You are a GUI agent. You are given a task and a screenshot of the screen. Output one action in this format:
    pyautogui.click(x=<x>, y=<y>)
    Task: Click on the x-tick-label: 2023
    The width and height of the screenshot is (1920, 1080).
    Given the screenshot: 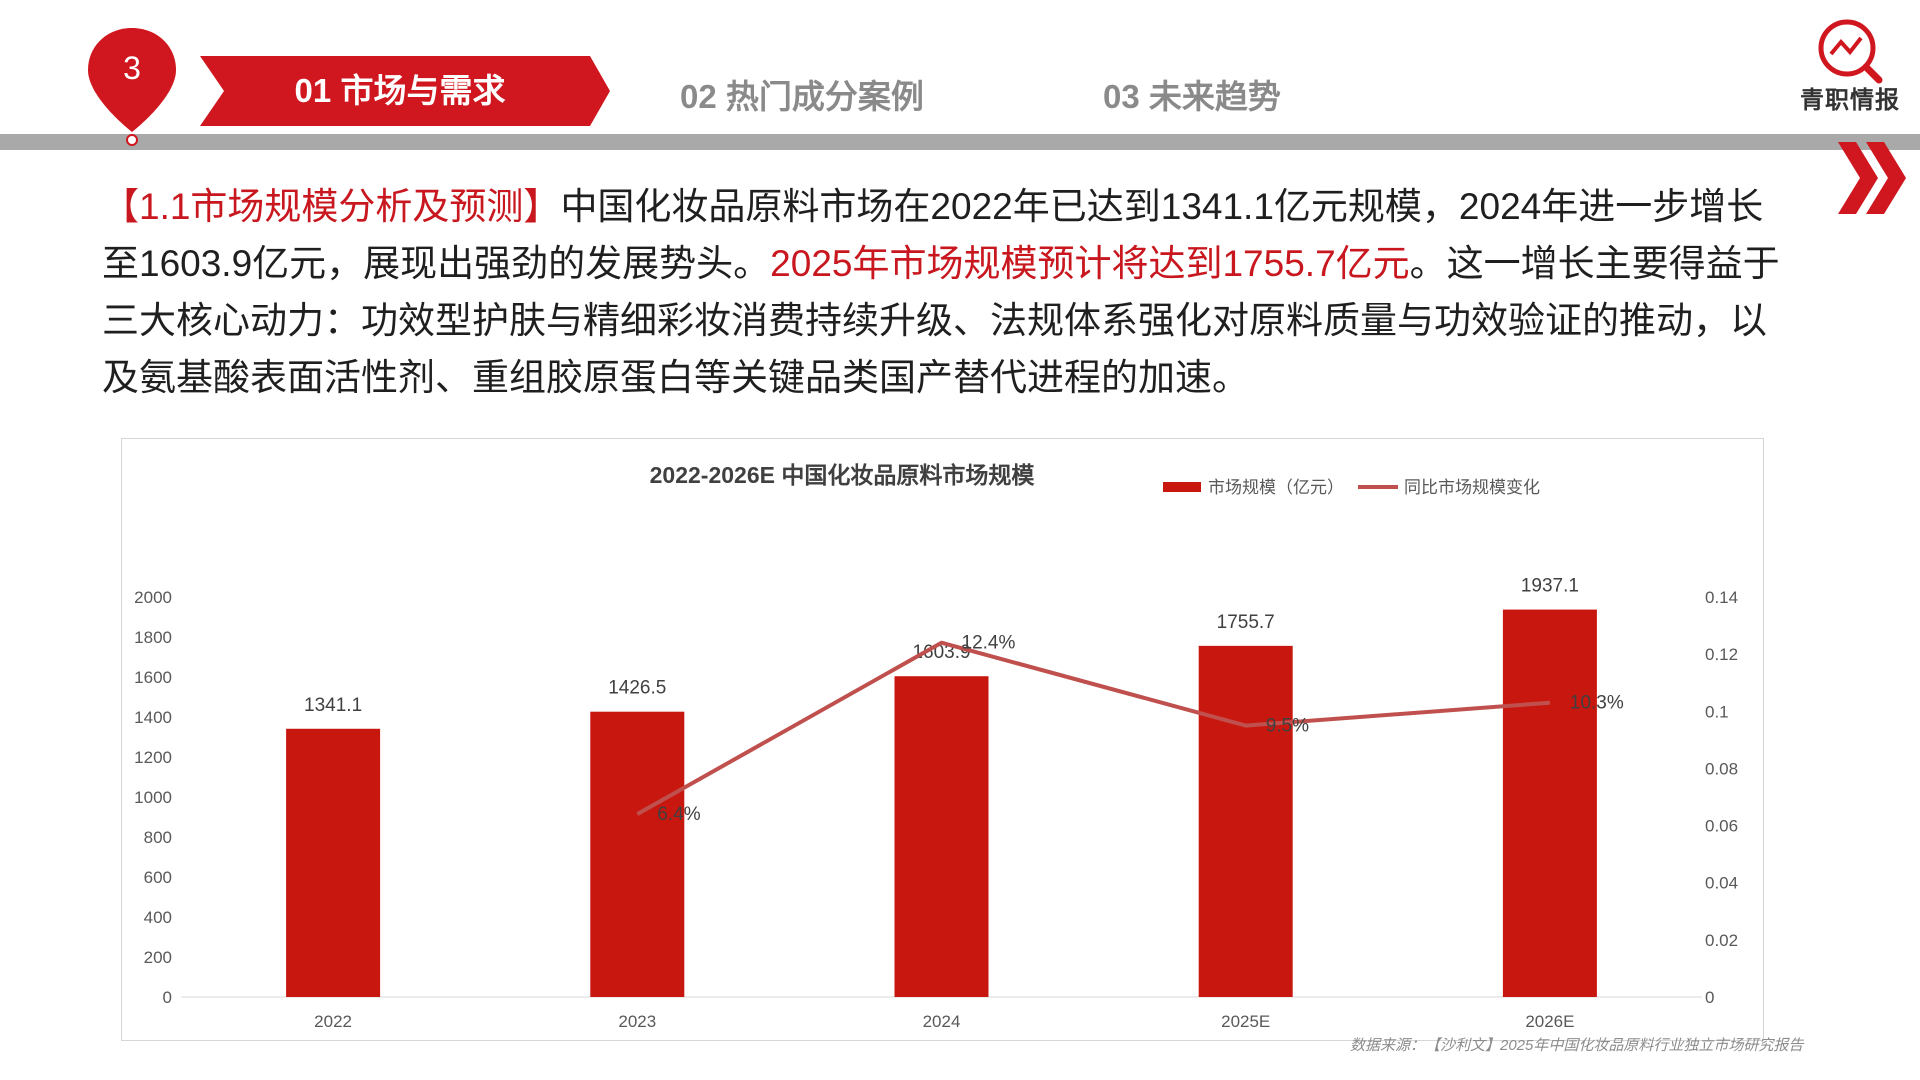 What is the action you would take?
    pyautogui.click(x=637, y=1021)
    